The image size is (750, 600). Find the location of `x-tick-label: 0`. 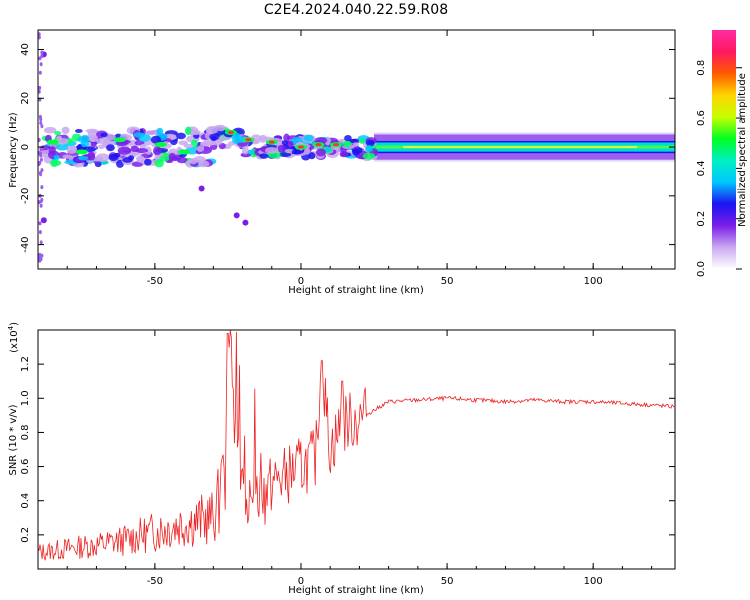

x-tick-label: 0 is located at coordinates (301, 581).